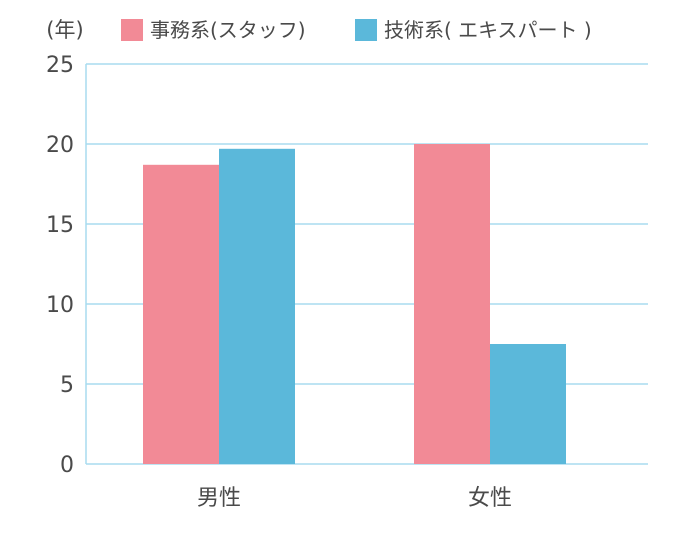  What do you see at coordinates (60, 145) in the screenshot?
I see `y-tick-label: 20` at bounding box center [60, 145].